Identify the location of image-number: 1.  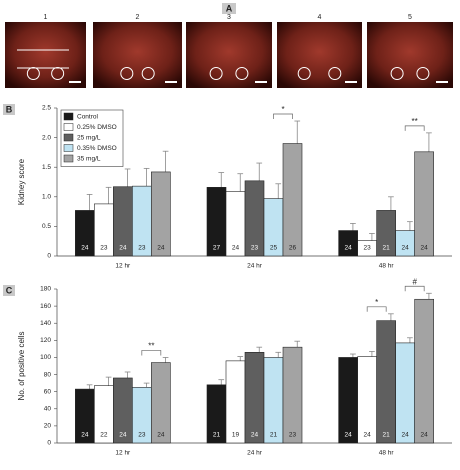
(46, 17).